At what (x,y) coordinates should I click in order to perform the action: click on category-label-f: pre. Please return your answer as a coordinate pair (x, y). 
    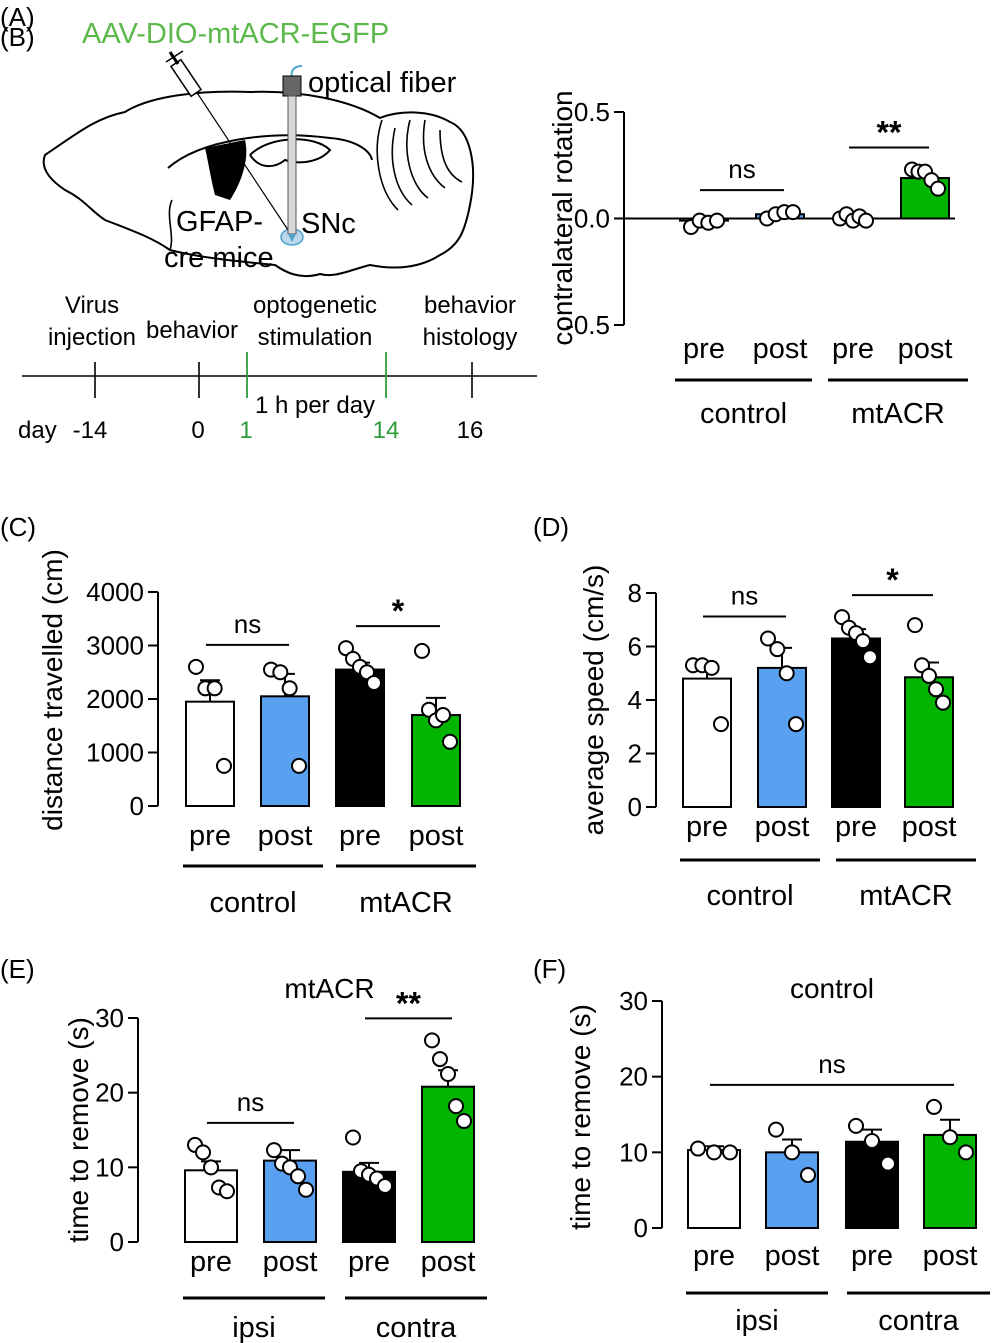
    Looking at the image, I should click on (872, 1256).